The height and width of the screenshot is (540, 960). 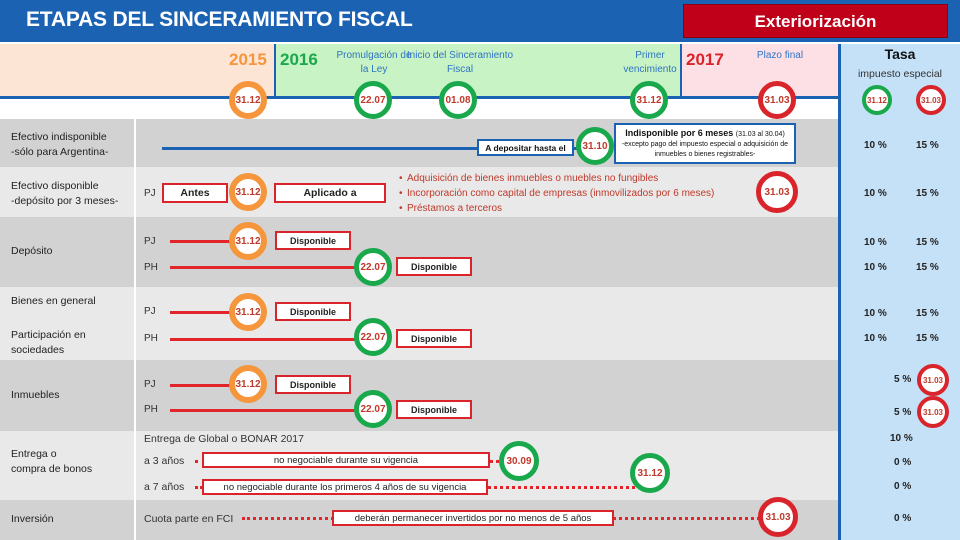 I want to click on row4-date-2: 22.07, so click(x=373, y=337).